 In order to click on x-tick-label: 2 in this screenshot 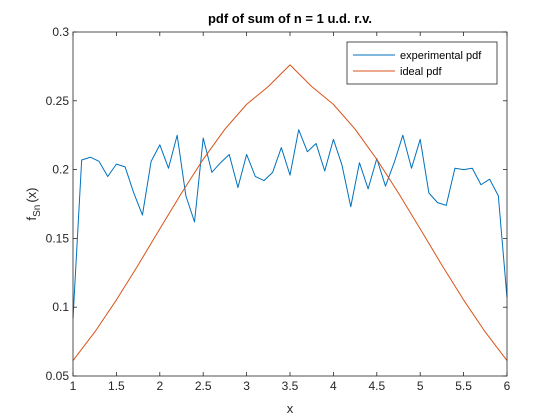, I will do `click(159, 386)`.